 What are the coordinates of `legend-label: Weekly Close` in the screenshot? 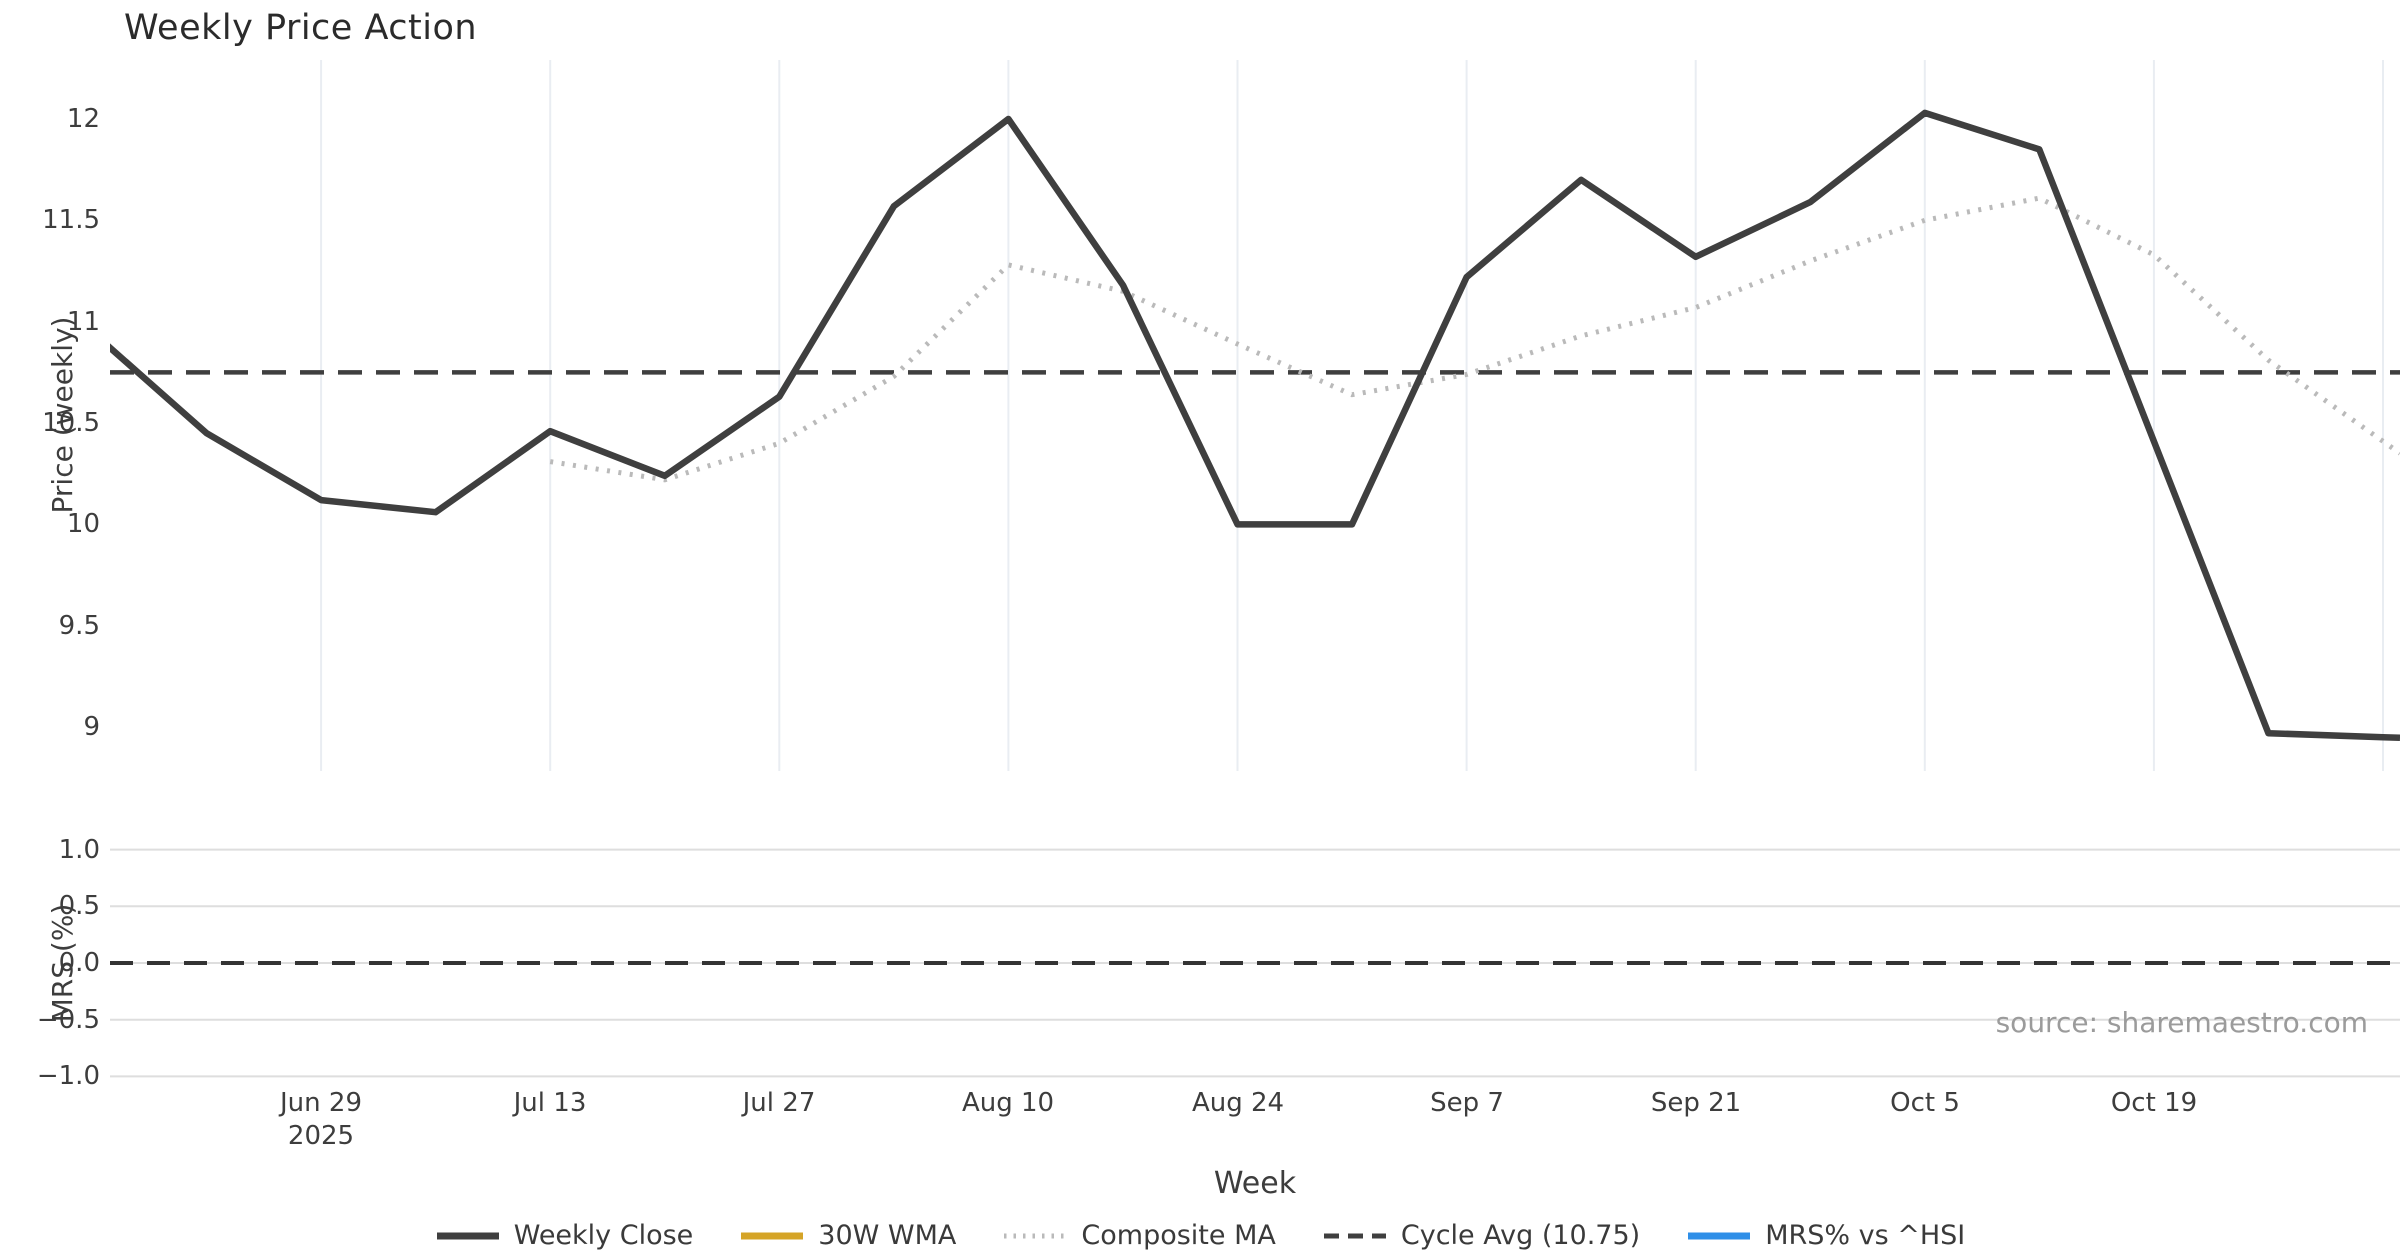 It's located at (603, 1235).